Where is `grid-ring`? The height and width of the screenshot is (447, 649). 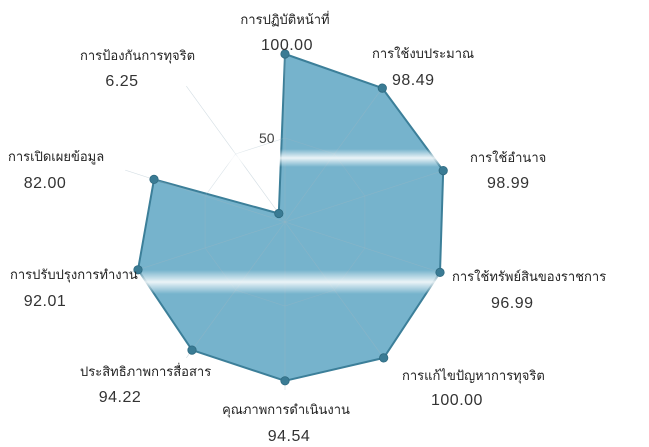
grid-ring is located at coordinates (285, 222).